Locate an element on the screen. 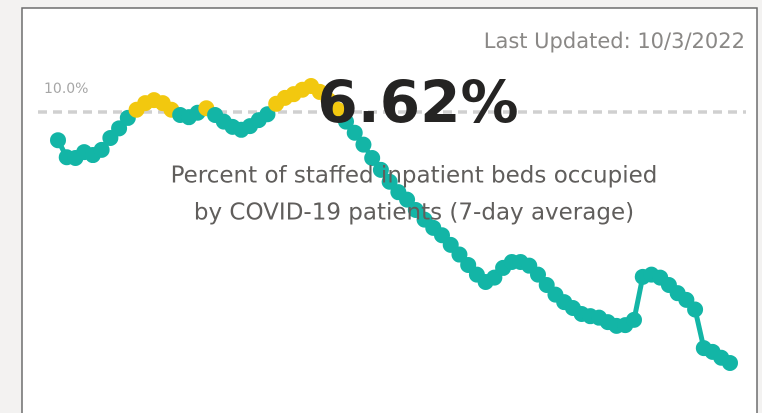 The width and height of the screenshot is (762, 413). last-updated: Last Updated: 10/3/2022 is located at coordinates (614, 41).